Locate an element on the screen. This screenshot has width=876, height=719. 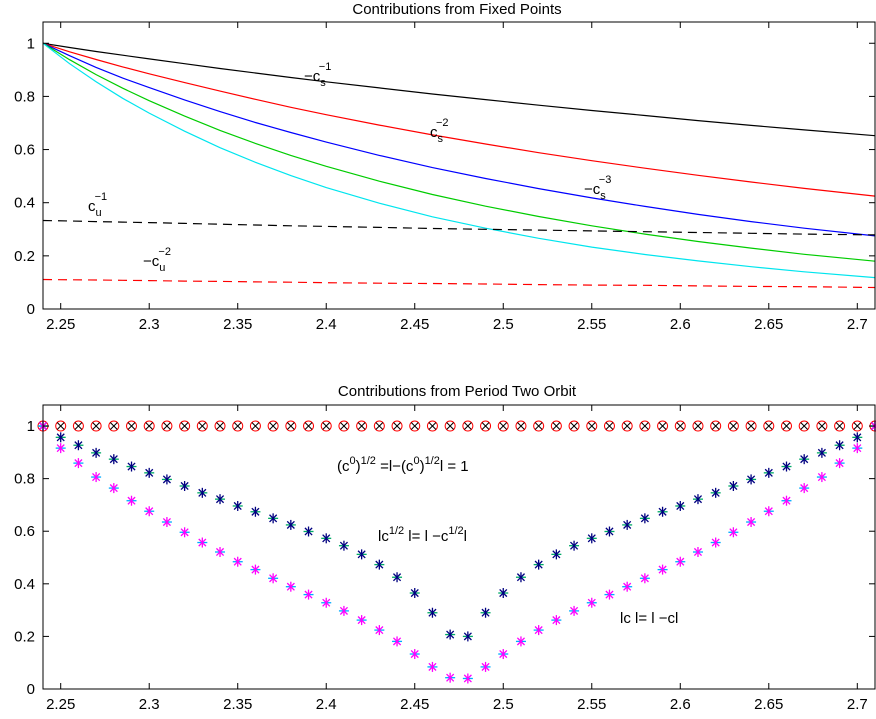
annotation-sub: u is located at coordinates (162, 268).